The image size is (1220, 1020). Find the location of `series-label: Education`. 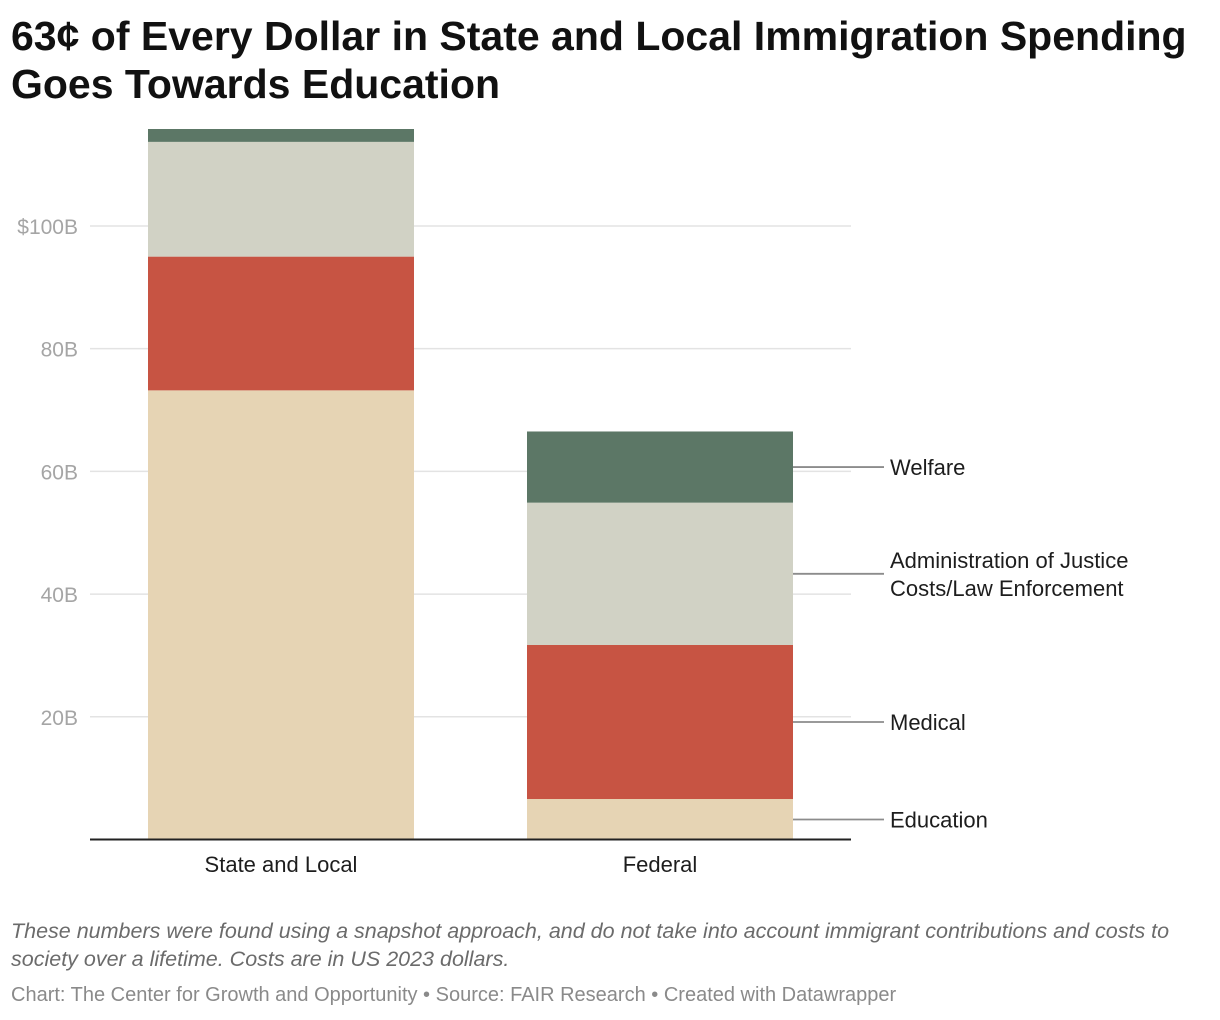

series-label: Education is located at coordinates (939, 820).